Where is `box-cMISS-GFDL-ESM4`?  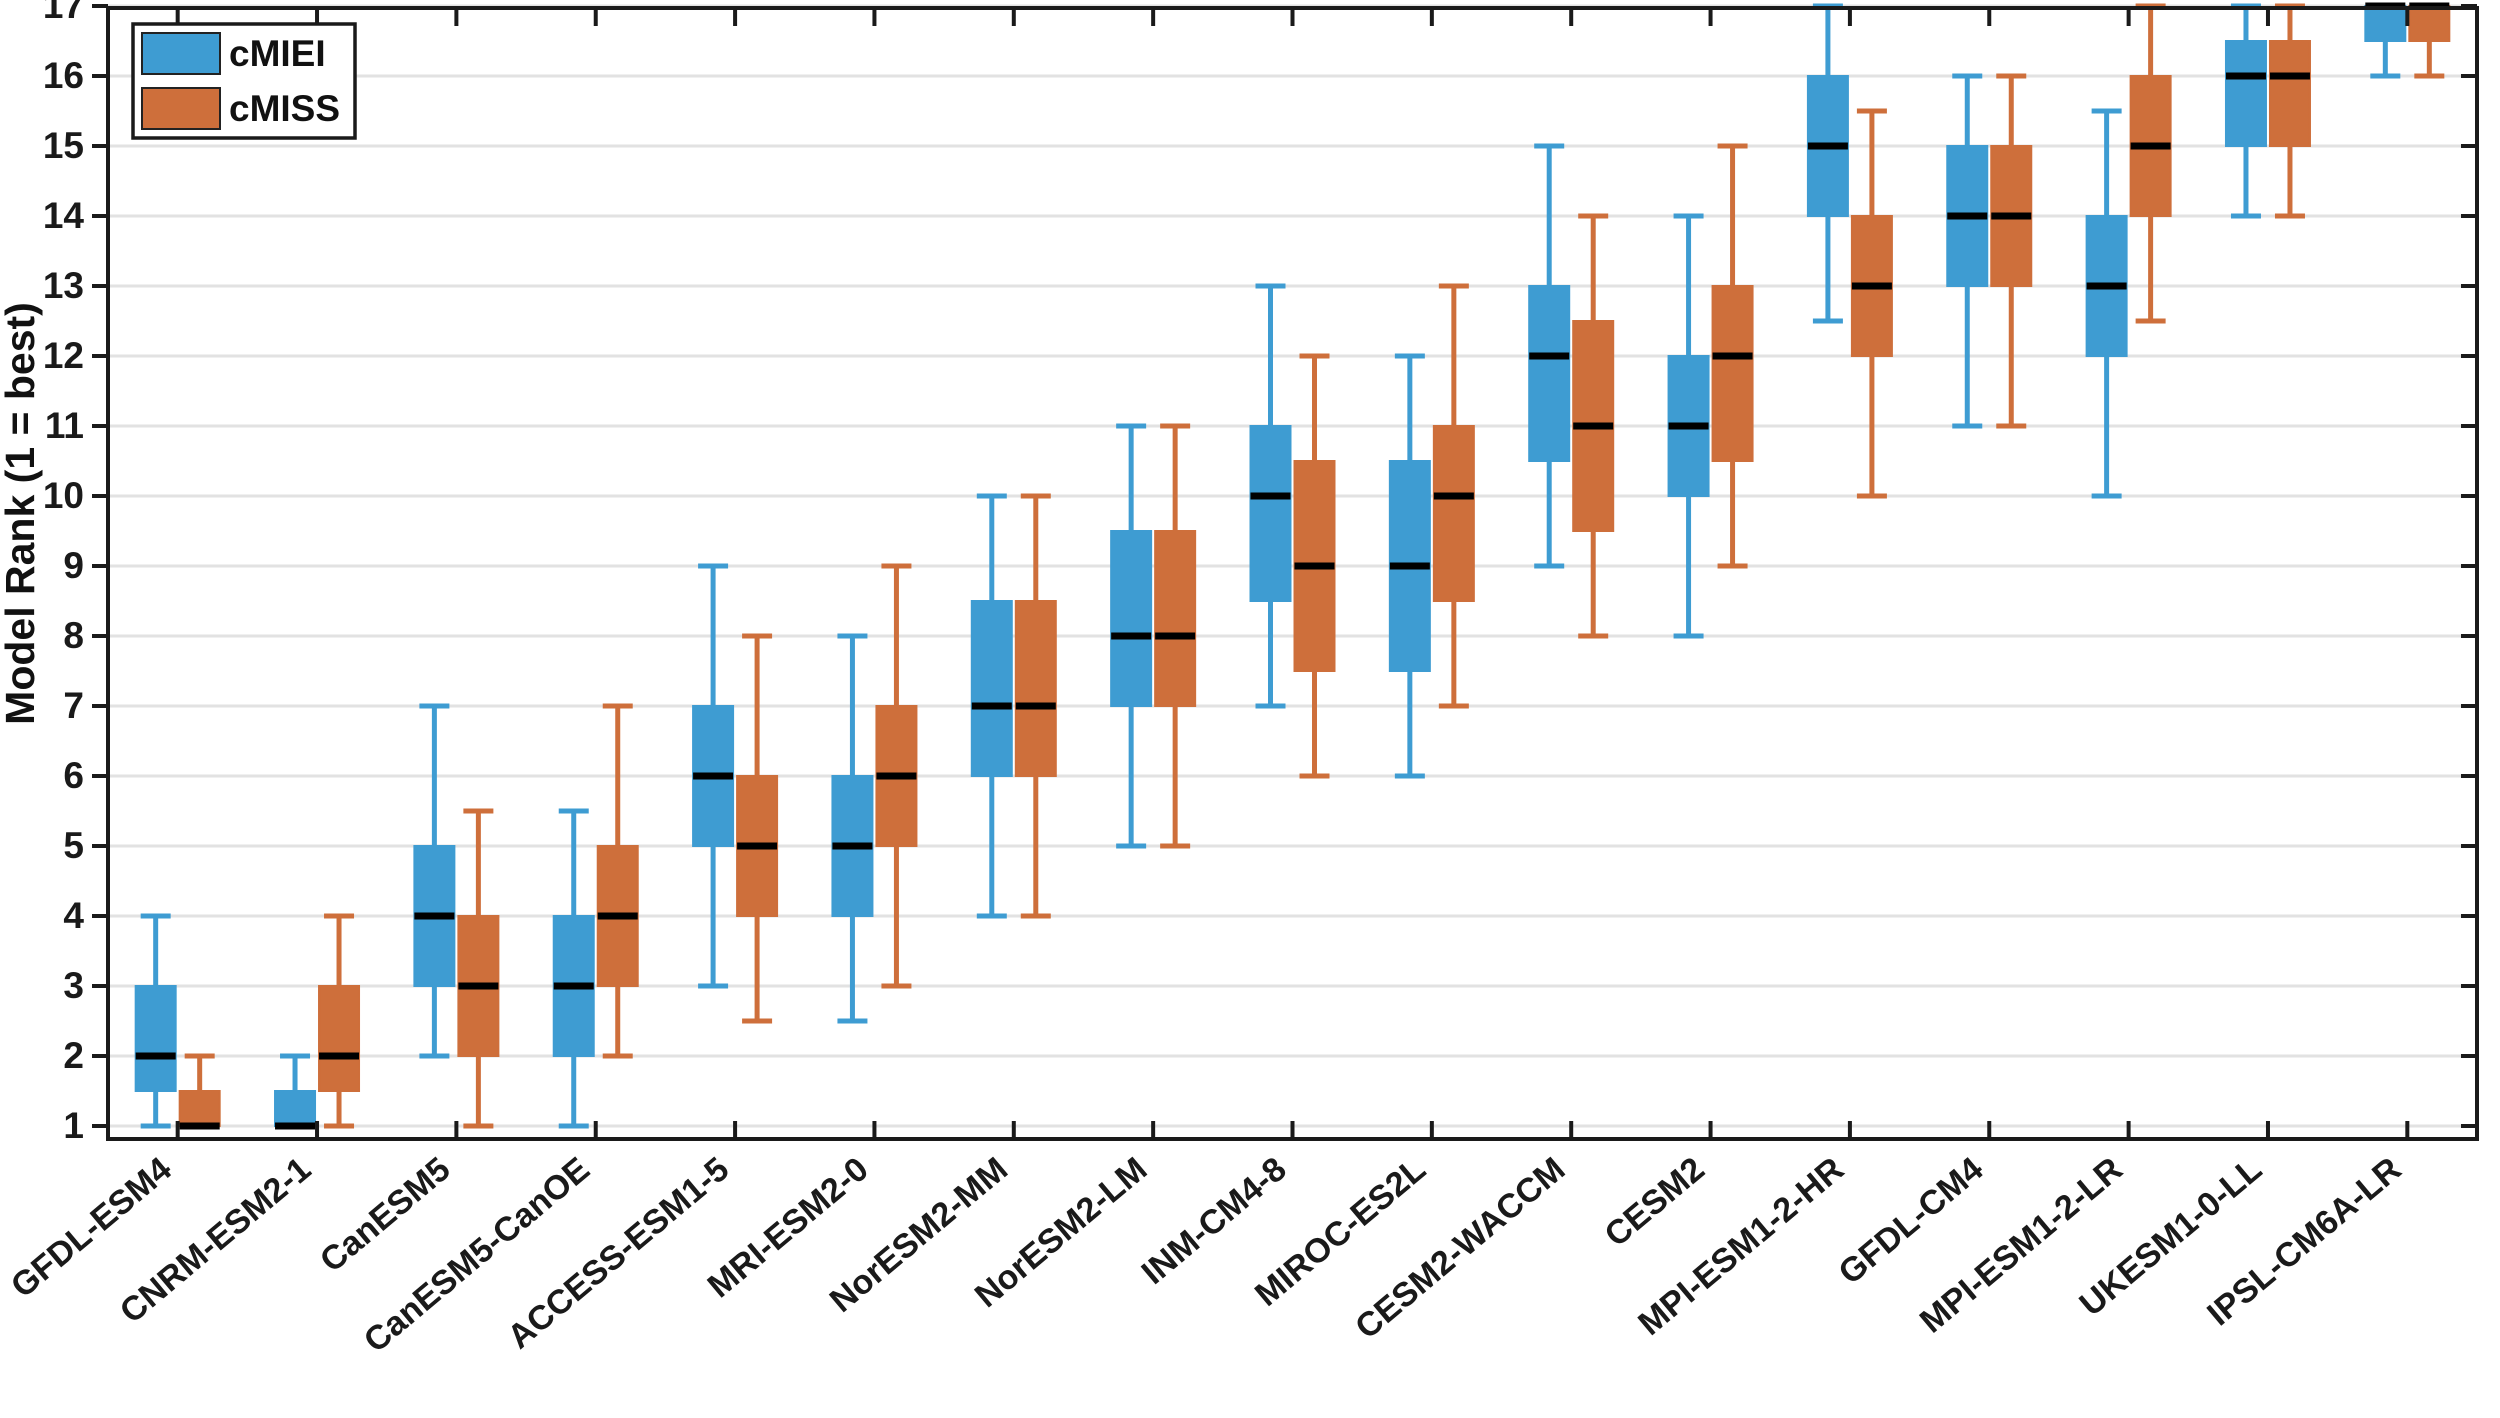
box-cMISS-GFDL-ESM4 is located at coordinates (199, 1108).